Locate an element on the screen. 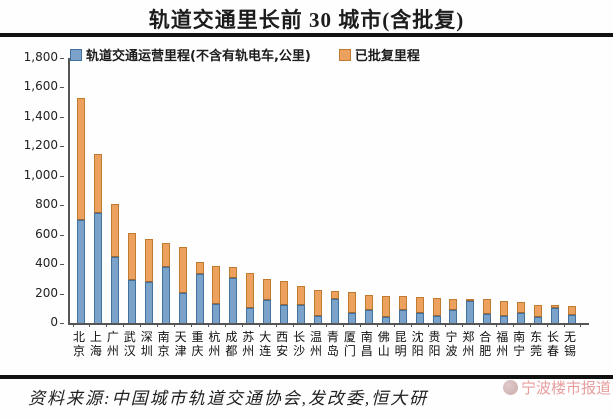  bar-无锡 is located at coordinates (571, 314).